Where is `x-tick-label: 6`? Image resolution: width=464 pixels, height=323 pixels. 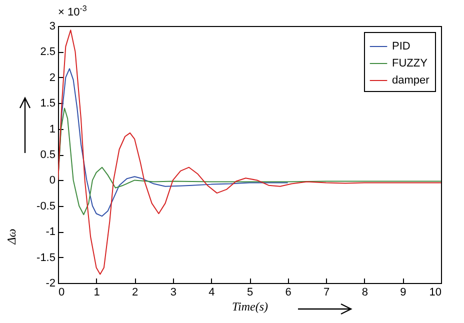 x-tick-label: 6 is located at coordinates (288, 292).